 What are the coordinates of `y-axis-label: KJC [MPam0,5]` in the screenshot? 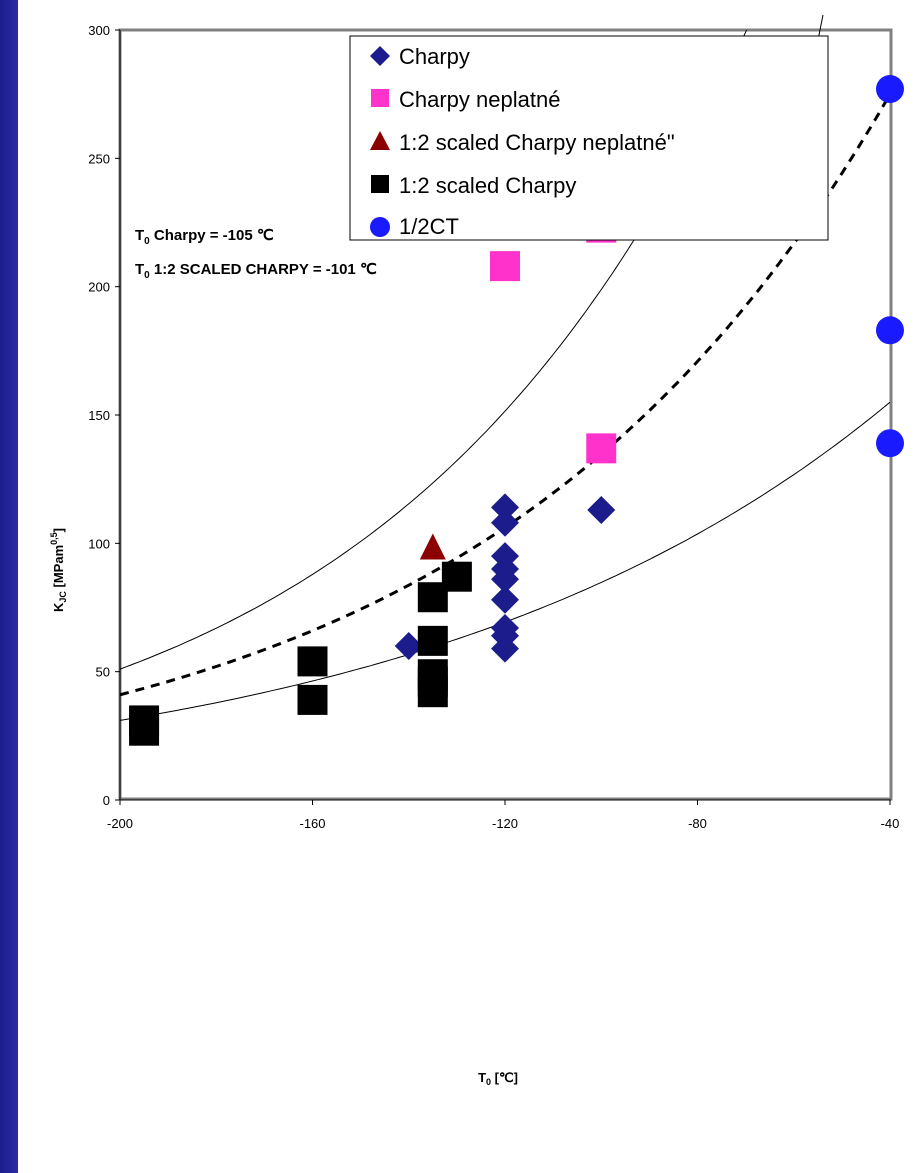 It's located at (58, 570).